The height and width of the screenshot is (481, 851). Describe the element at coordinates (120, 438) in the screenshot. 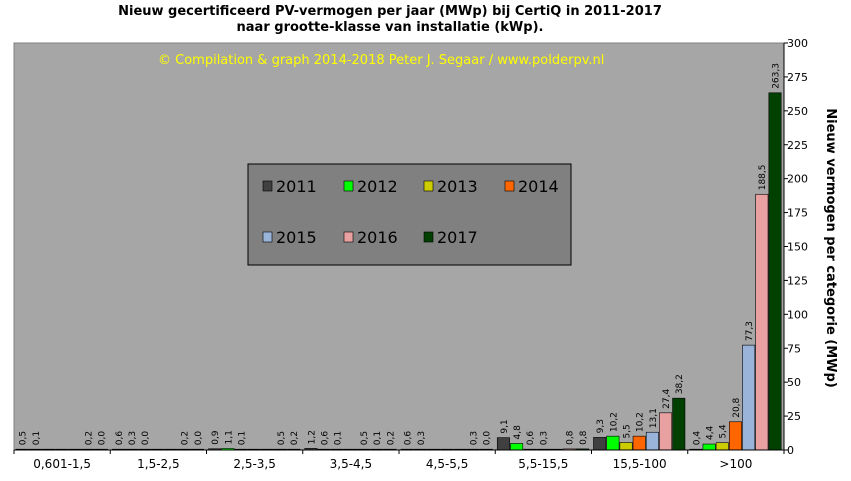

I see `data-label-2011-1: 0,6` at that location.